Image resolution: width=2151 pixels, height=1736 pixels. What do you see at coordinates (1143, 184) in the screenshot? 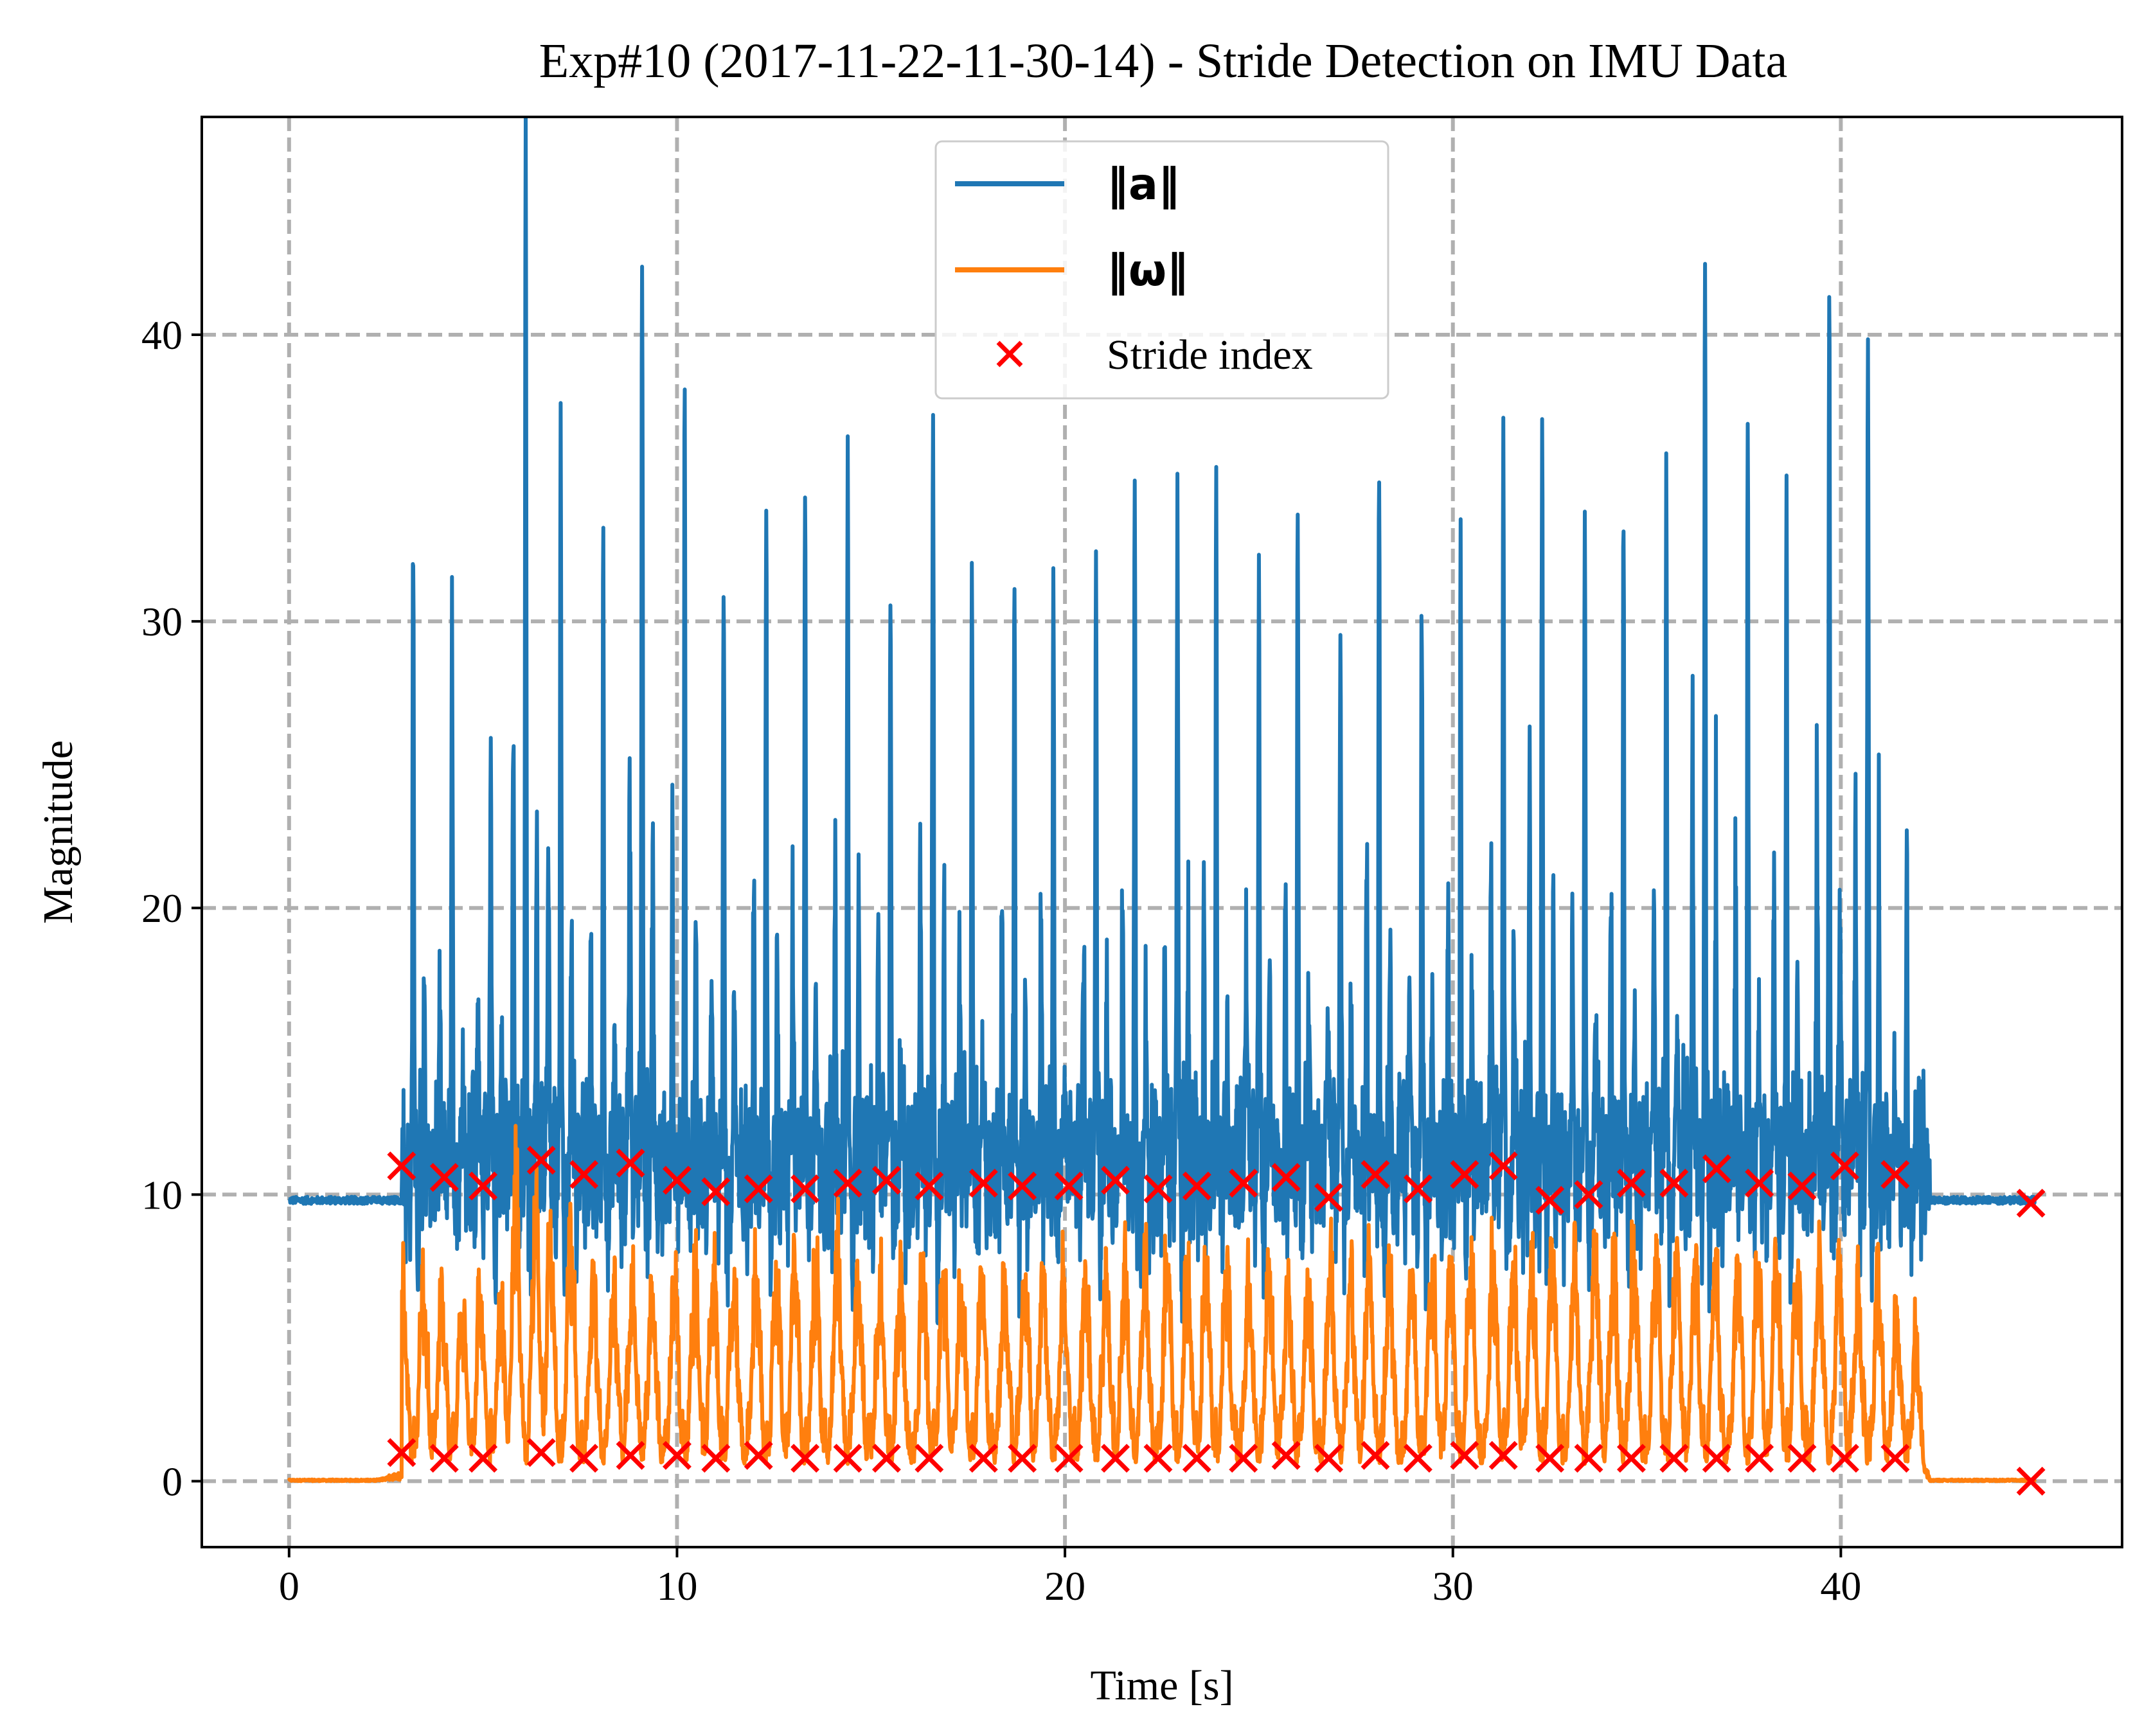
I see `legend-accel-label: ‖a‖` at bounding box center [1143, 184].